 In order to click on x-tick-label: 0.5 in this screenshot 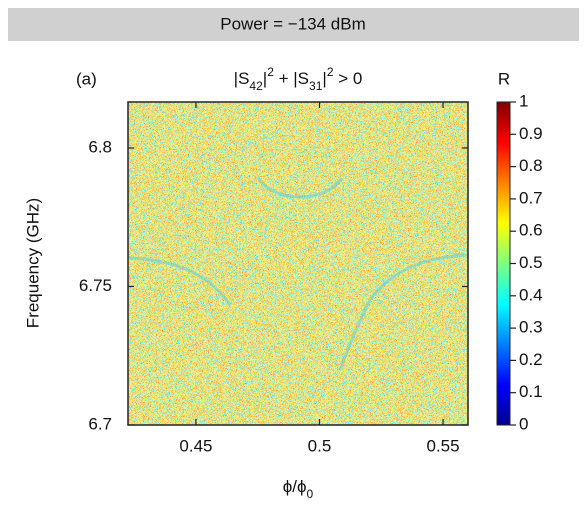, I will do `click(320, 445)`.